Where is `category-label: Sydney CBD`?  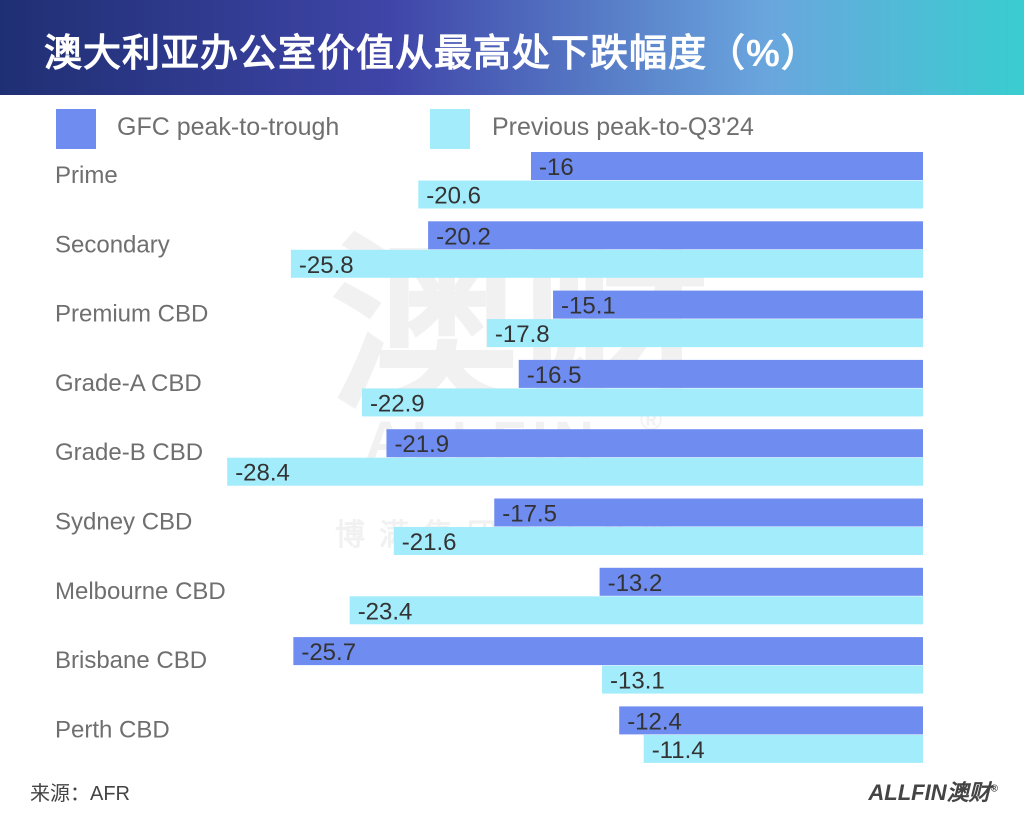 category-label: Sydney CBD is located at coordinates (123, 522).